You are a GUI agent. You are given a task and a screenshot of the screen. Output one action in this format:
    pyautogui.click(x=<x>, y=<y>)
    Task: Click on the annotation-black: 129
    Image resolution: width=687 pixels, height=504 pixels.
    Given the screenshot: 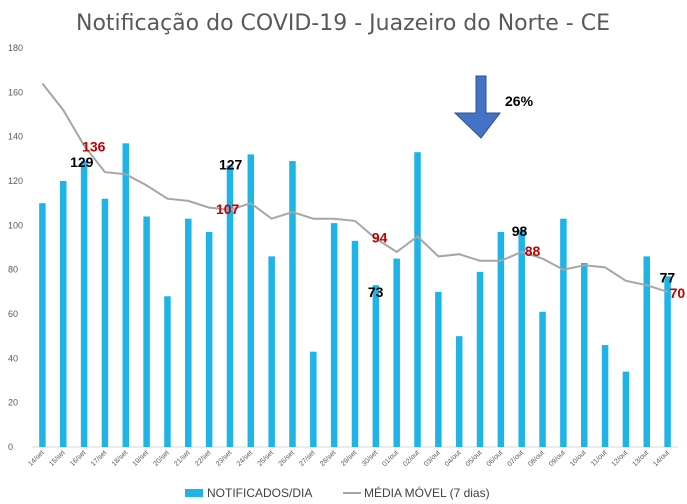 What is the action you would take?
    pyautogui.click(x=82, y=162)
    